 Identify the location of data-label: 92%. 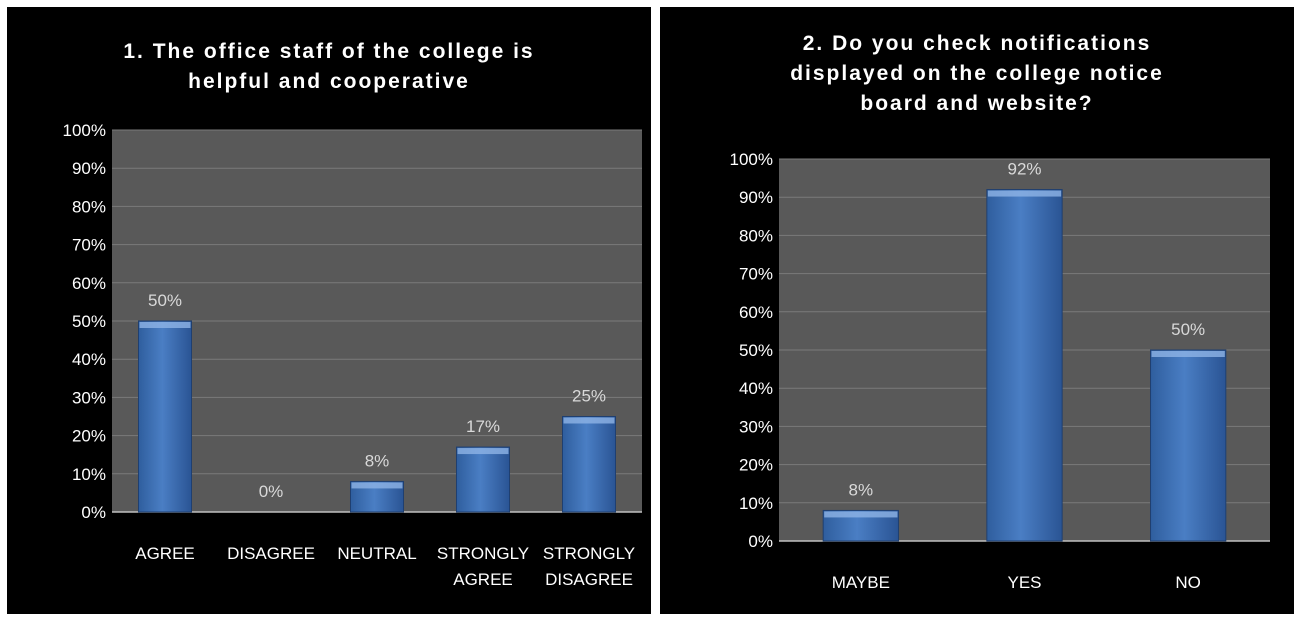
(1024, 169).